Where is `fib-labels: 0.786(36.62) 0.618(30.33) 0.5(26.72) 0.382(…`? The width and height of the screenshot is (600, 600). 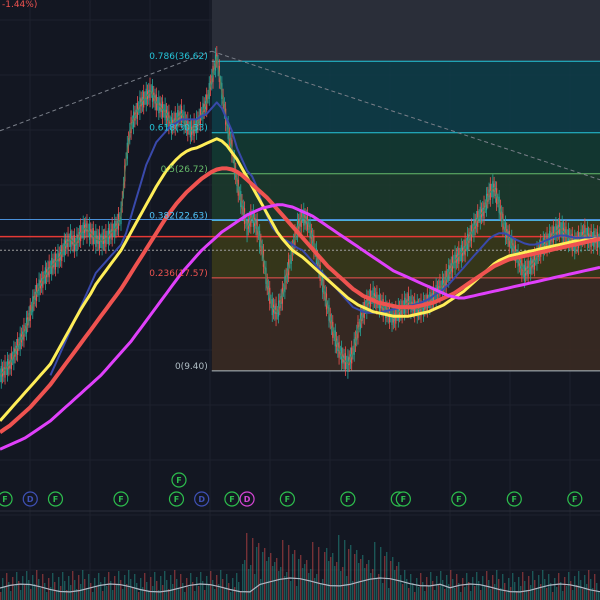 fib-labels: 0.786(36.62) 0.618(30.33) 0.5(26.72) 0.382(… is located at coordinates (178, 212).